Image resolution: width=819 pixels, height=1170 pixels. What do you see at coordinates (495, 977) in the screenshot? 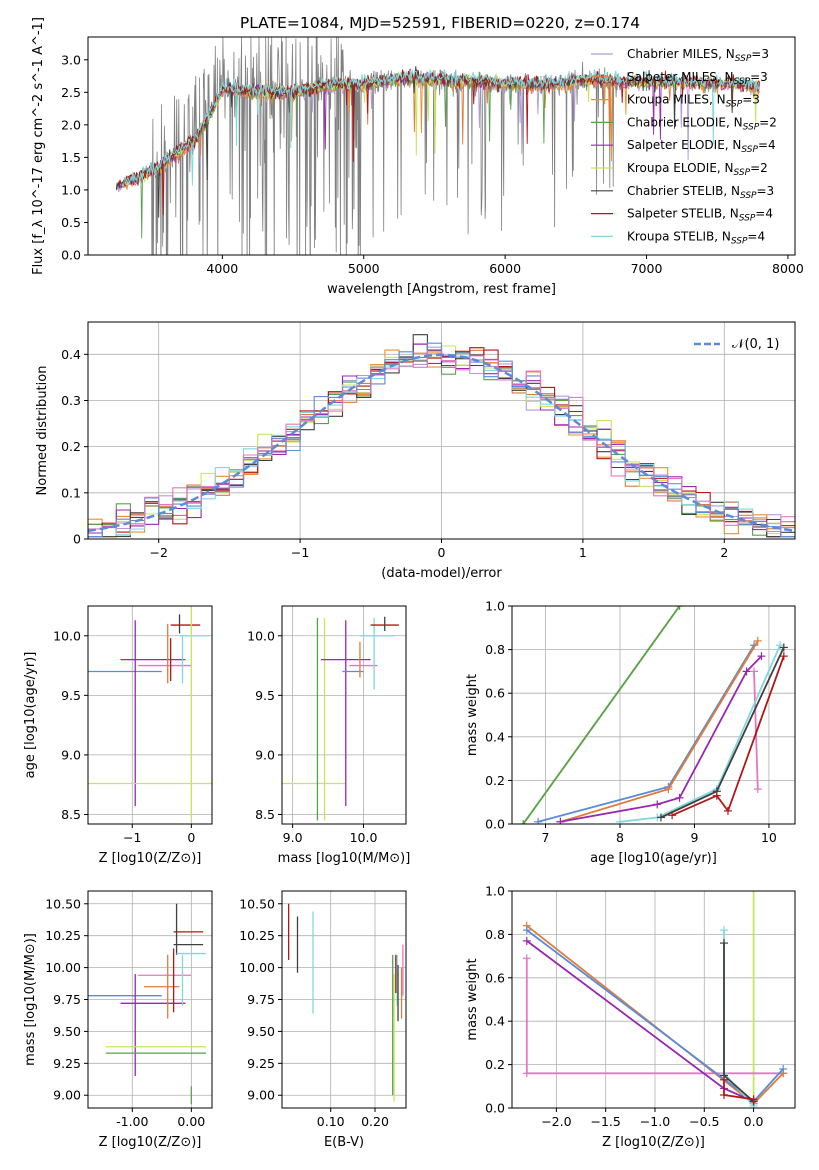
I see `y-tick-label: 0.6` at bounding box center [495, 977].